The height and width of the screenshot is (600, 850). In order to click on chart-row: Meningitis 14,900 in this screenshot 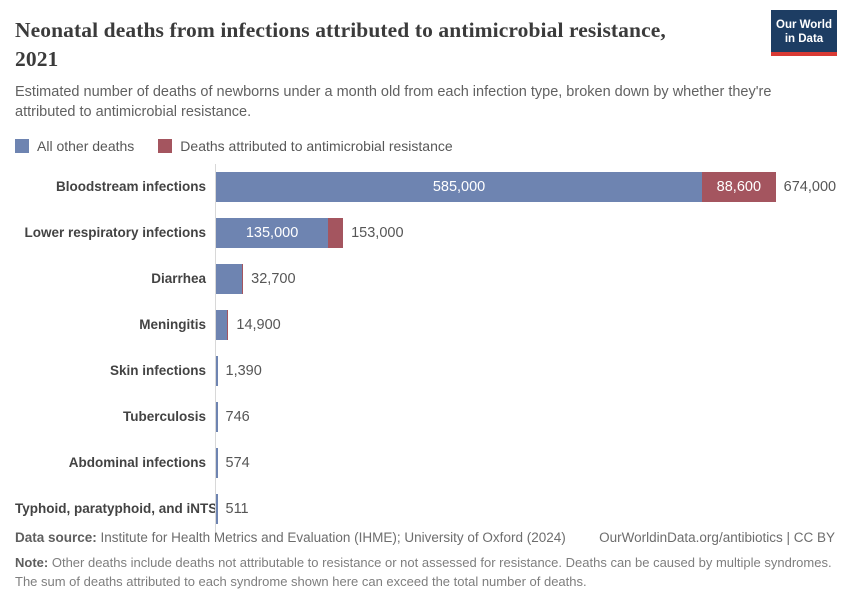, I will do `click(425, 325)`.